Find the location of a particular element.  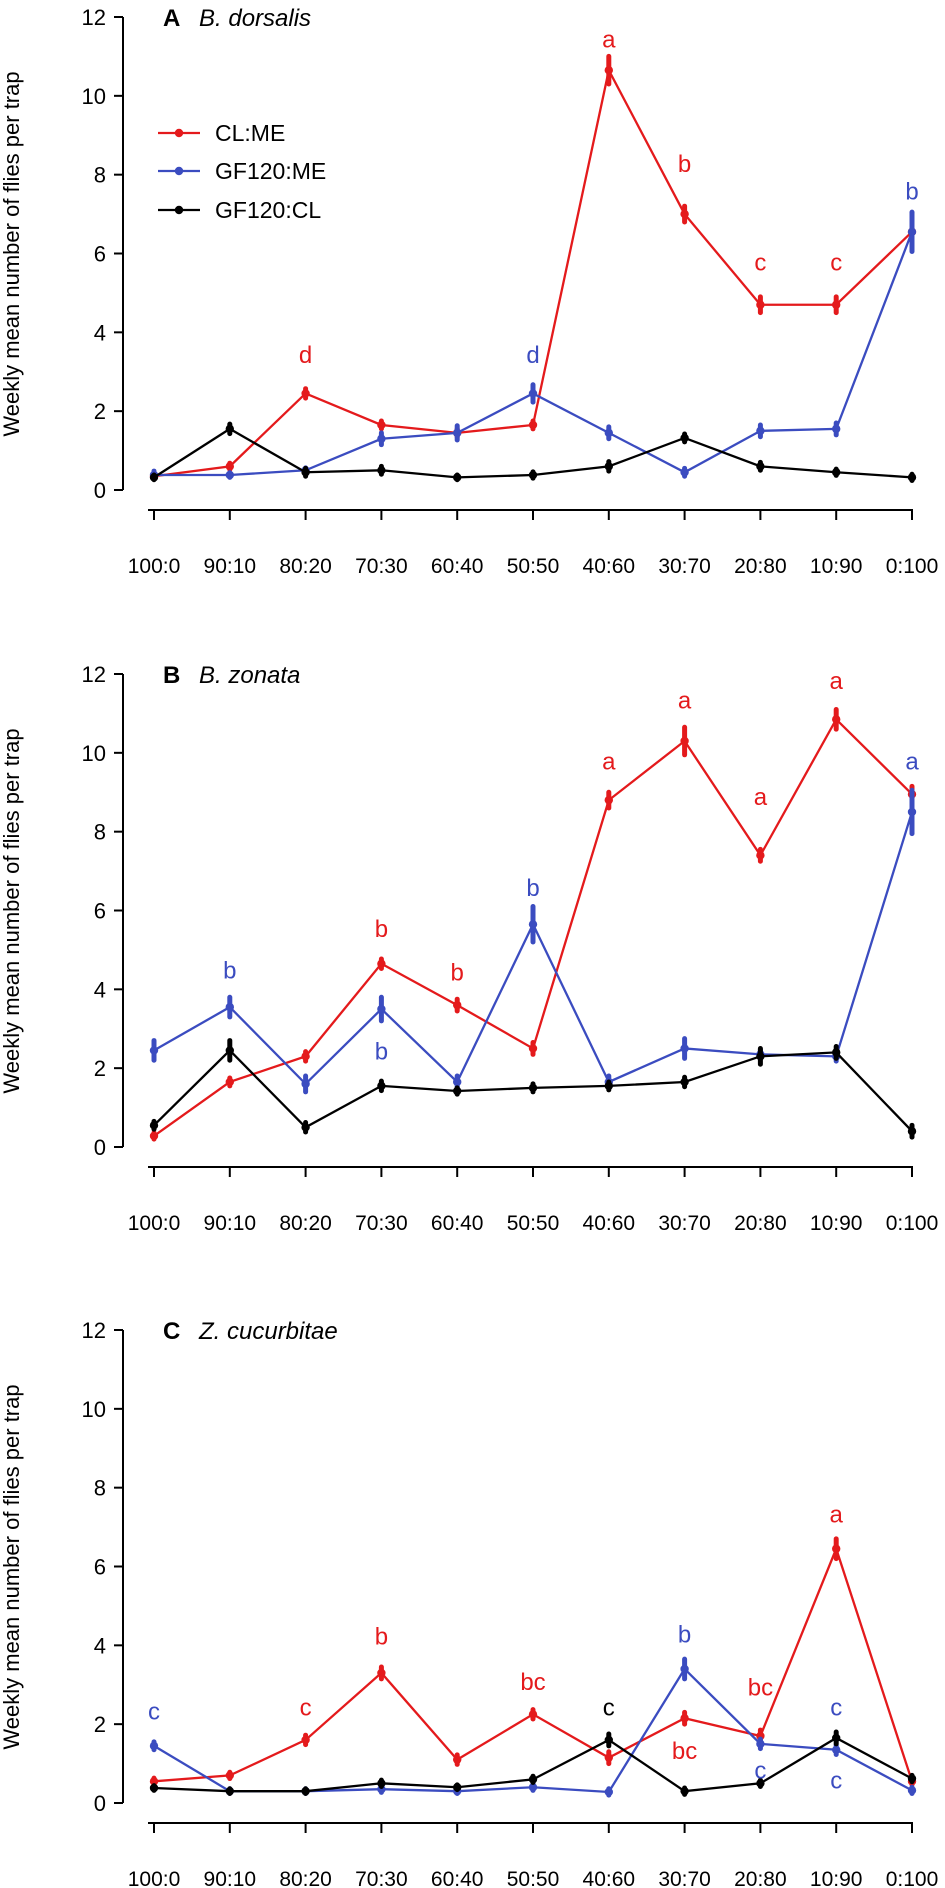

legend-label: CL:ME is located at coordinates (250, 133).